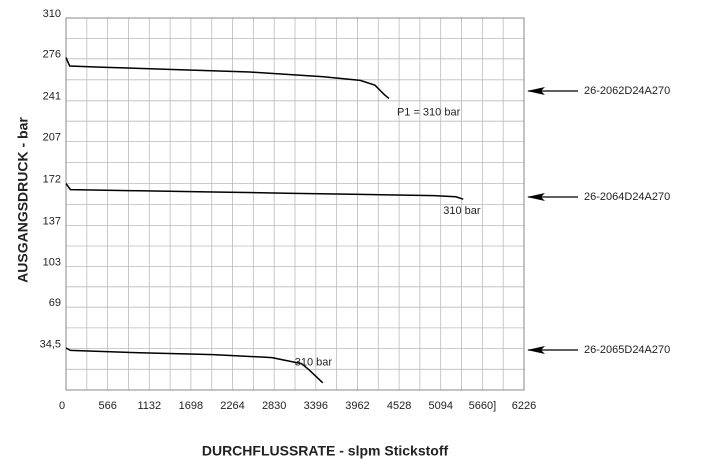  I want to click on x-tick-label: 1132, so click(149, 406).